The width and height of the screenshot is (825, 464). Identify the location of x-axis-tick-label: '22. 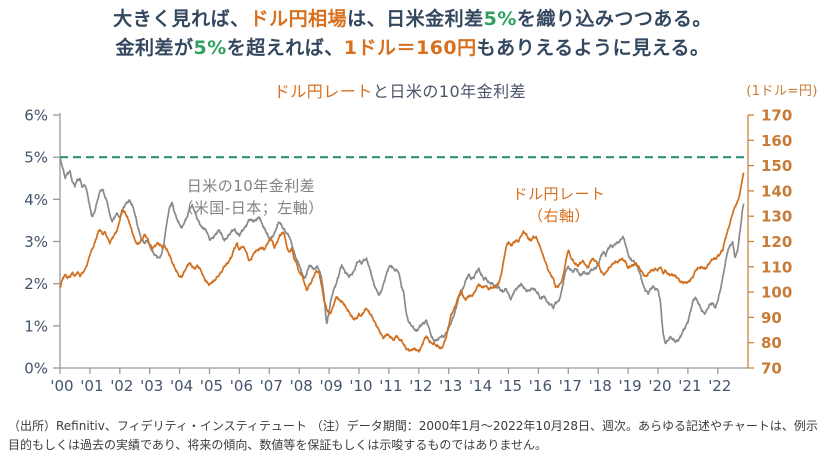
(719, 386).